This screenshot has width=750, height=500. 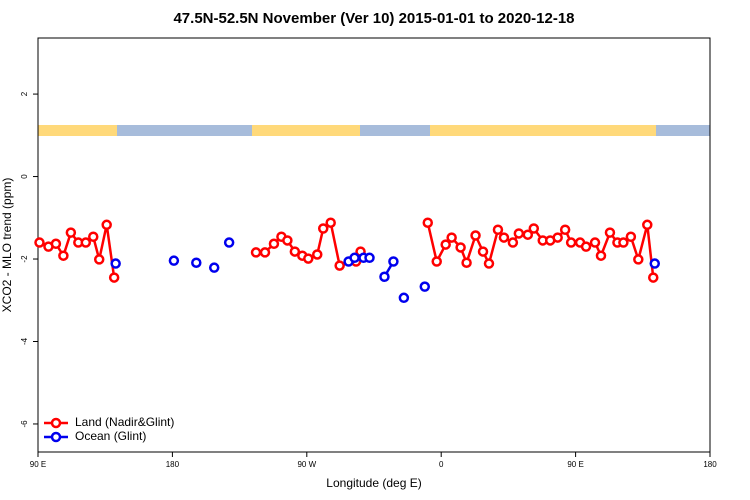 I want to click on x-tick-label: 0, so click(x=441, y=464).